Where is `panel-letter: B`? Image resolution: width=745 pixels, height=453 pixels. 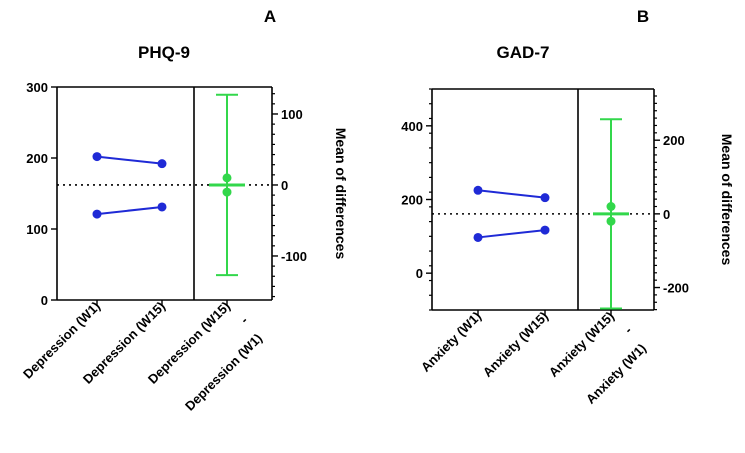
panel-letter: B is located at coordinates (643, 16).